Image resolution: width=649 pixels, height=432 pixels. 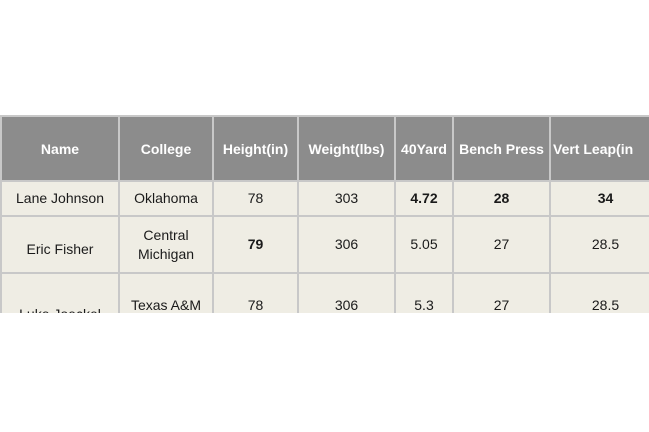 What do you see at coordinates (166, 148) in the screenshot?
I see `column-header-college: College` at bounding box center [166, 148].